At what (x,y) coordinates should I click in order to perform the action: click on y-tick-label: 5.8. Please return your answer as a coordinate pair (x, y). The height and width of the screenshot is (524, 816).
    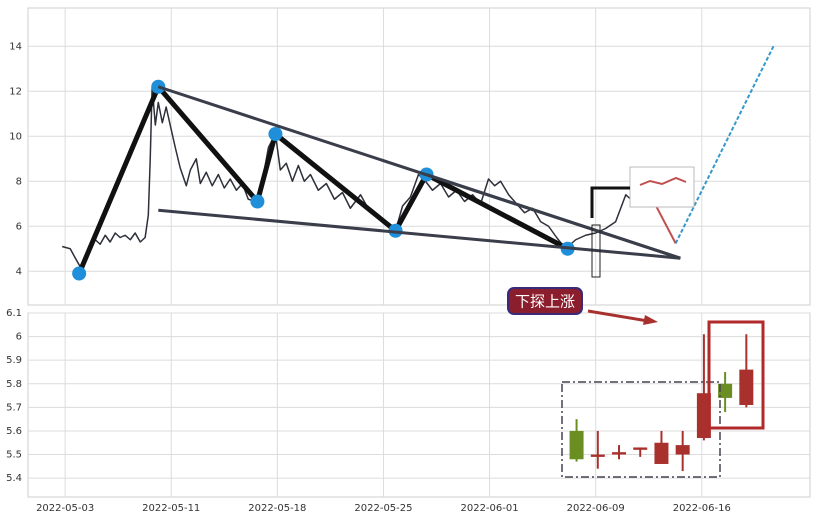
    Looking at the image, I should click on (14, 384).